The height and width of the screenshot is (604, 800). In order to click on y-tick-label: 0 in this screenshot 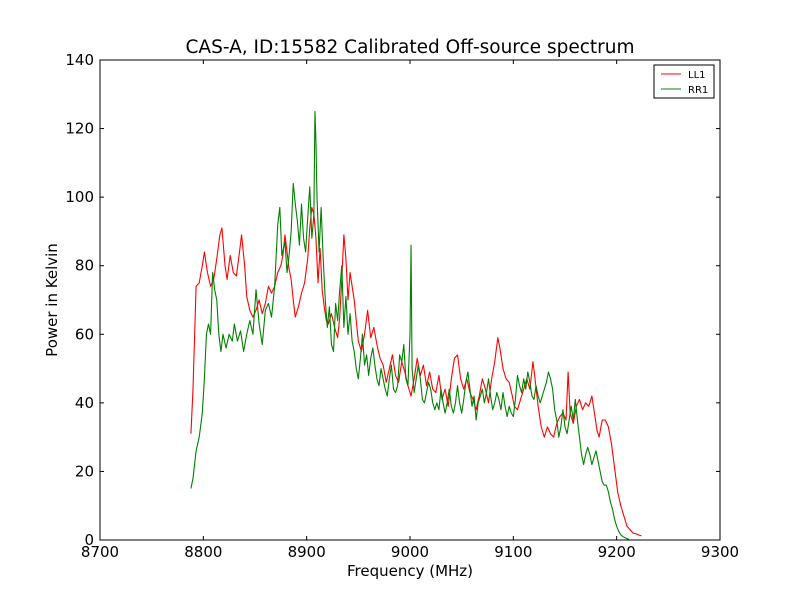, I will do `click(89, 540)`.